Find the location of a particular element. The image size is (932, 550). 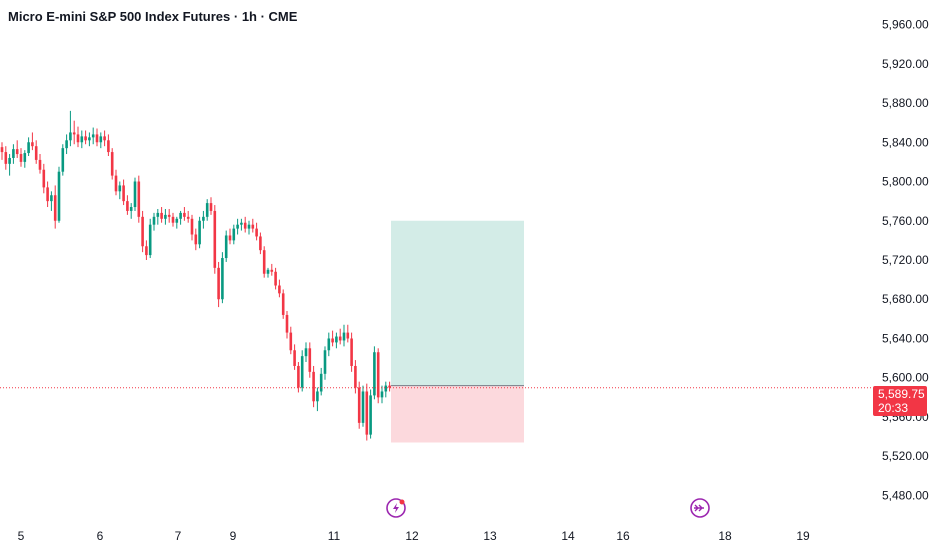

lightning-glyph is located at coordinates (396, 508).